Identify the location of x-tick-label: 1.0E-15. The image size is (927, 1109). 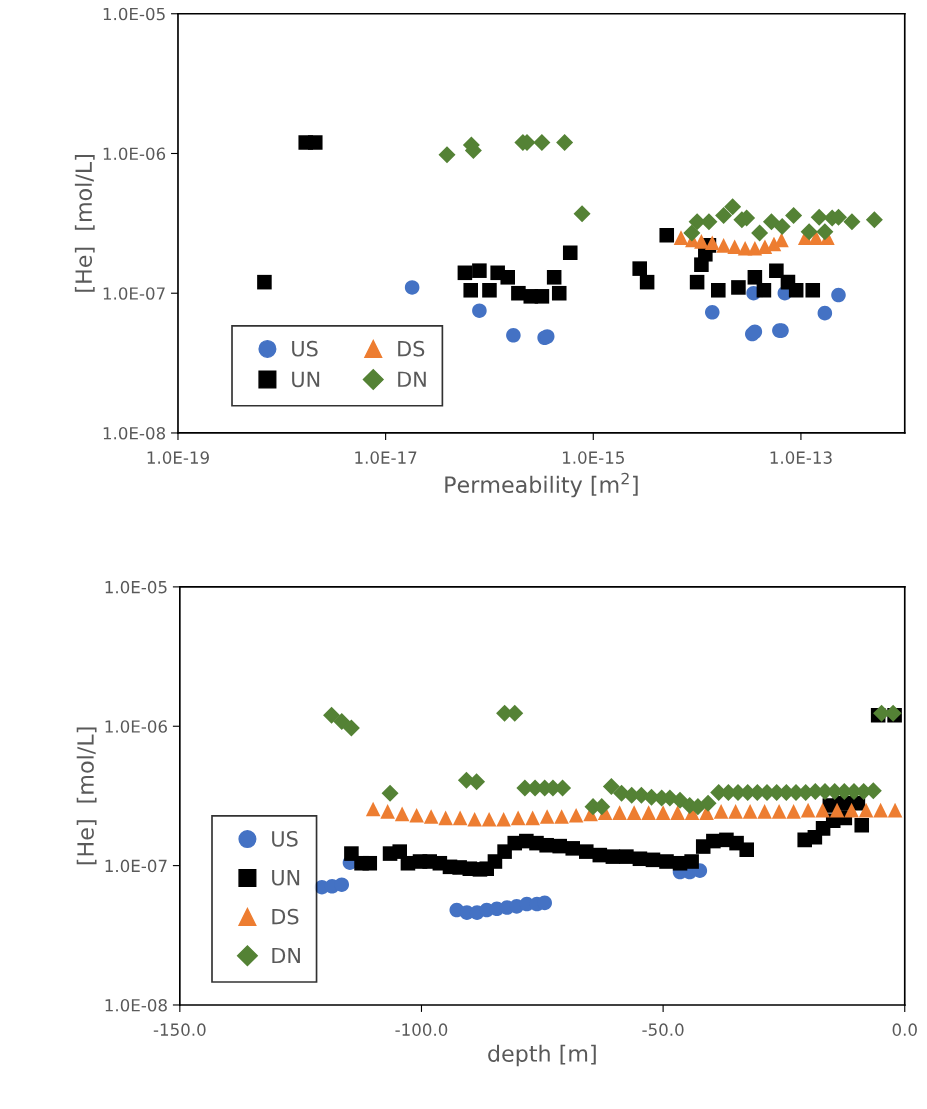
(593, 457).